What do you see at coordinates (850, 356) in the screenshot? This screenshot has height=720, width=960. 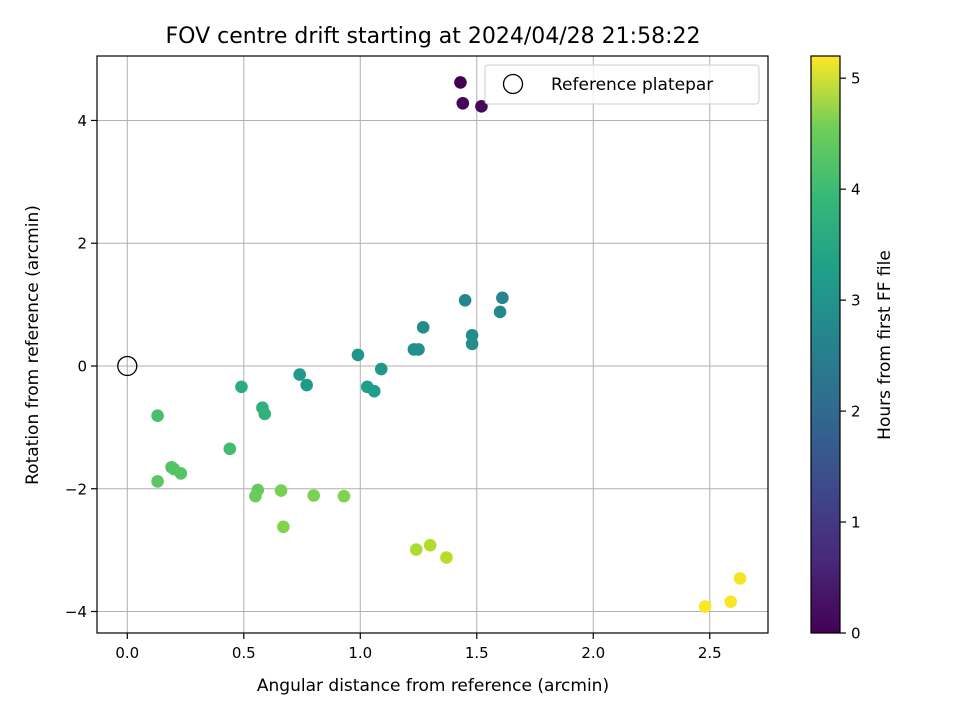 I see `colorbar-ticks: 0 1 2 3 4 5` at bounding box center [850, 356].